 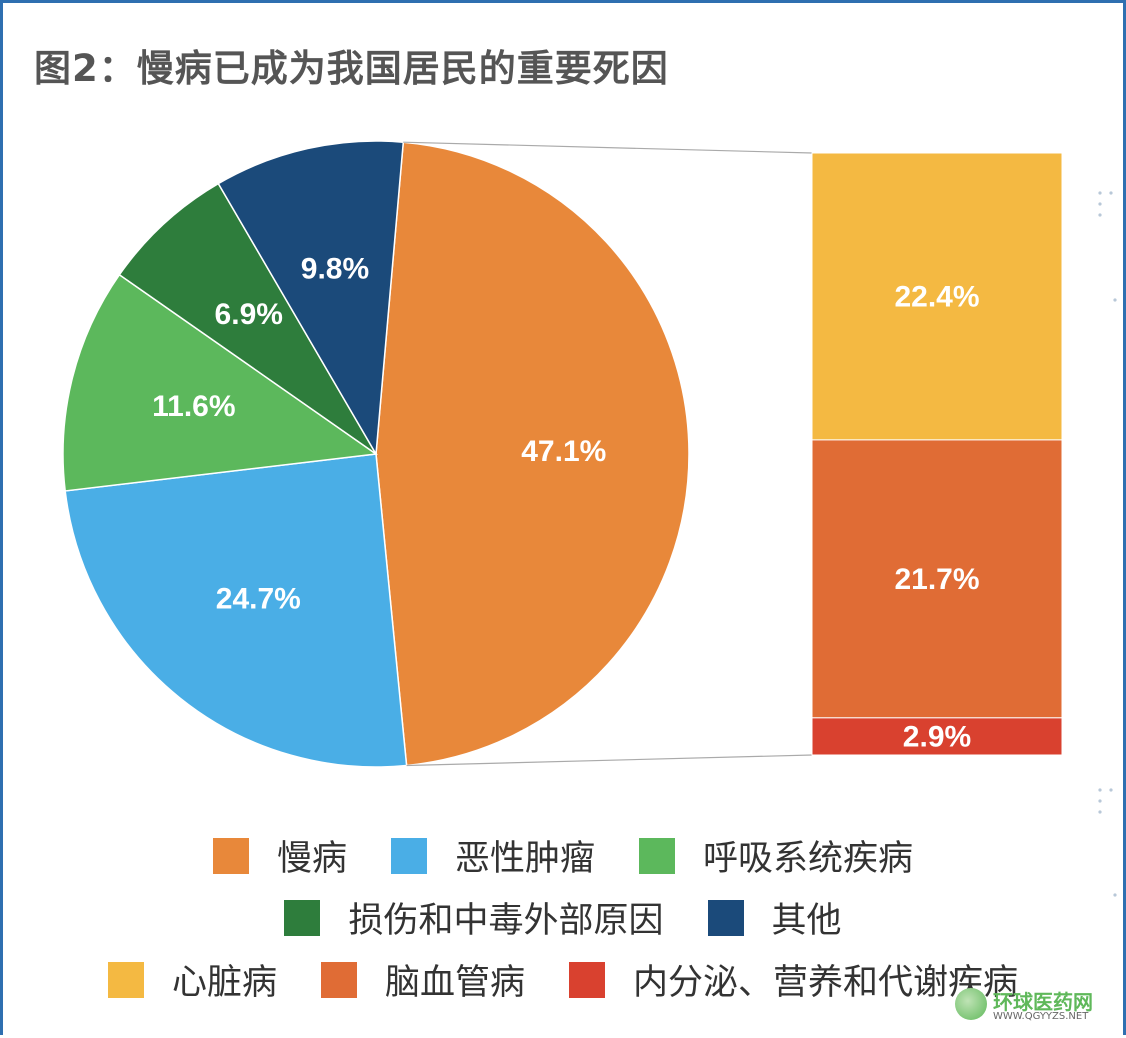 I want to click on bar-label: 2.9%, so click(x=937, y=736).